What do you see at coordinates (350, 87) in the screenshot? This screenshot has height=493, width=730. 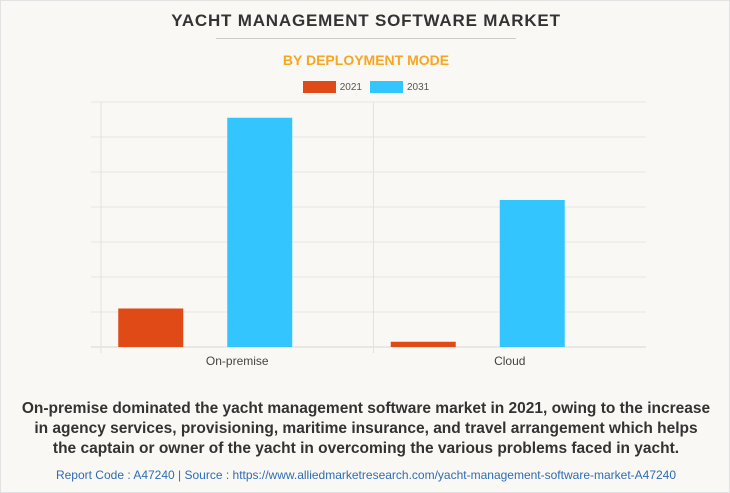 I see `legend-label: 2021` at bounding box center [350, 87].